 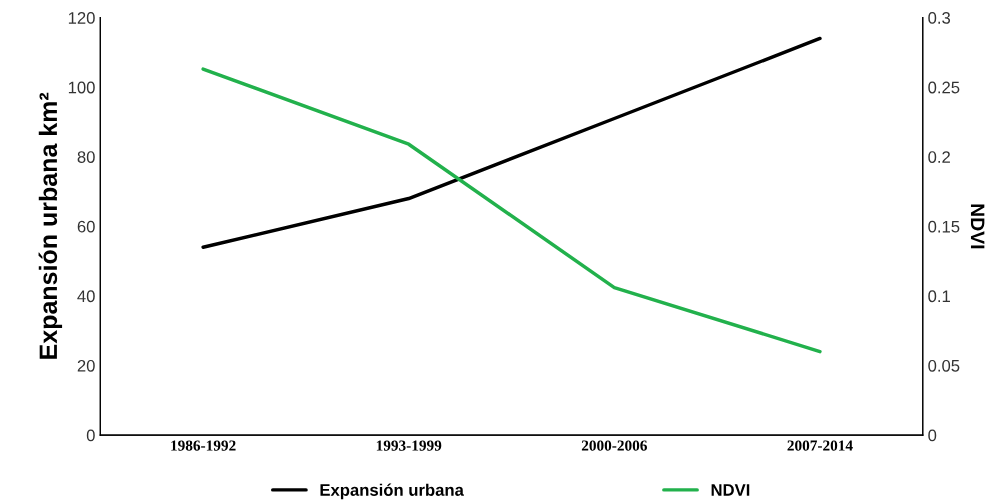 I want to click on y-tick-label: 20, so click(x=86, y=365).